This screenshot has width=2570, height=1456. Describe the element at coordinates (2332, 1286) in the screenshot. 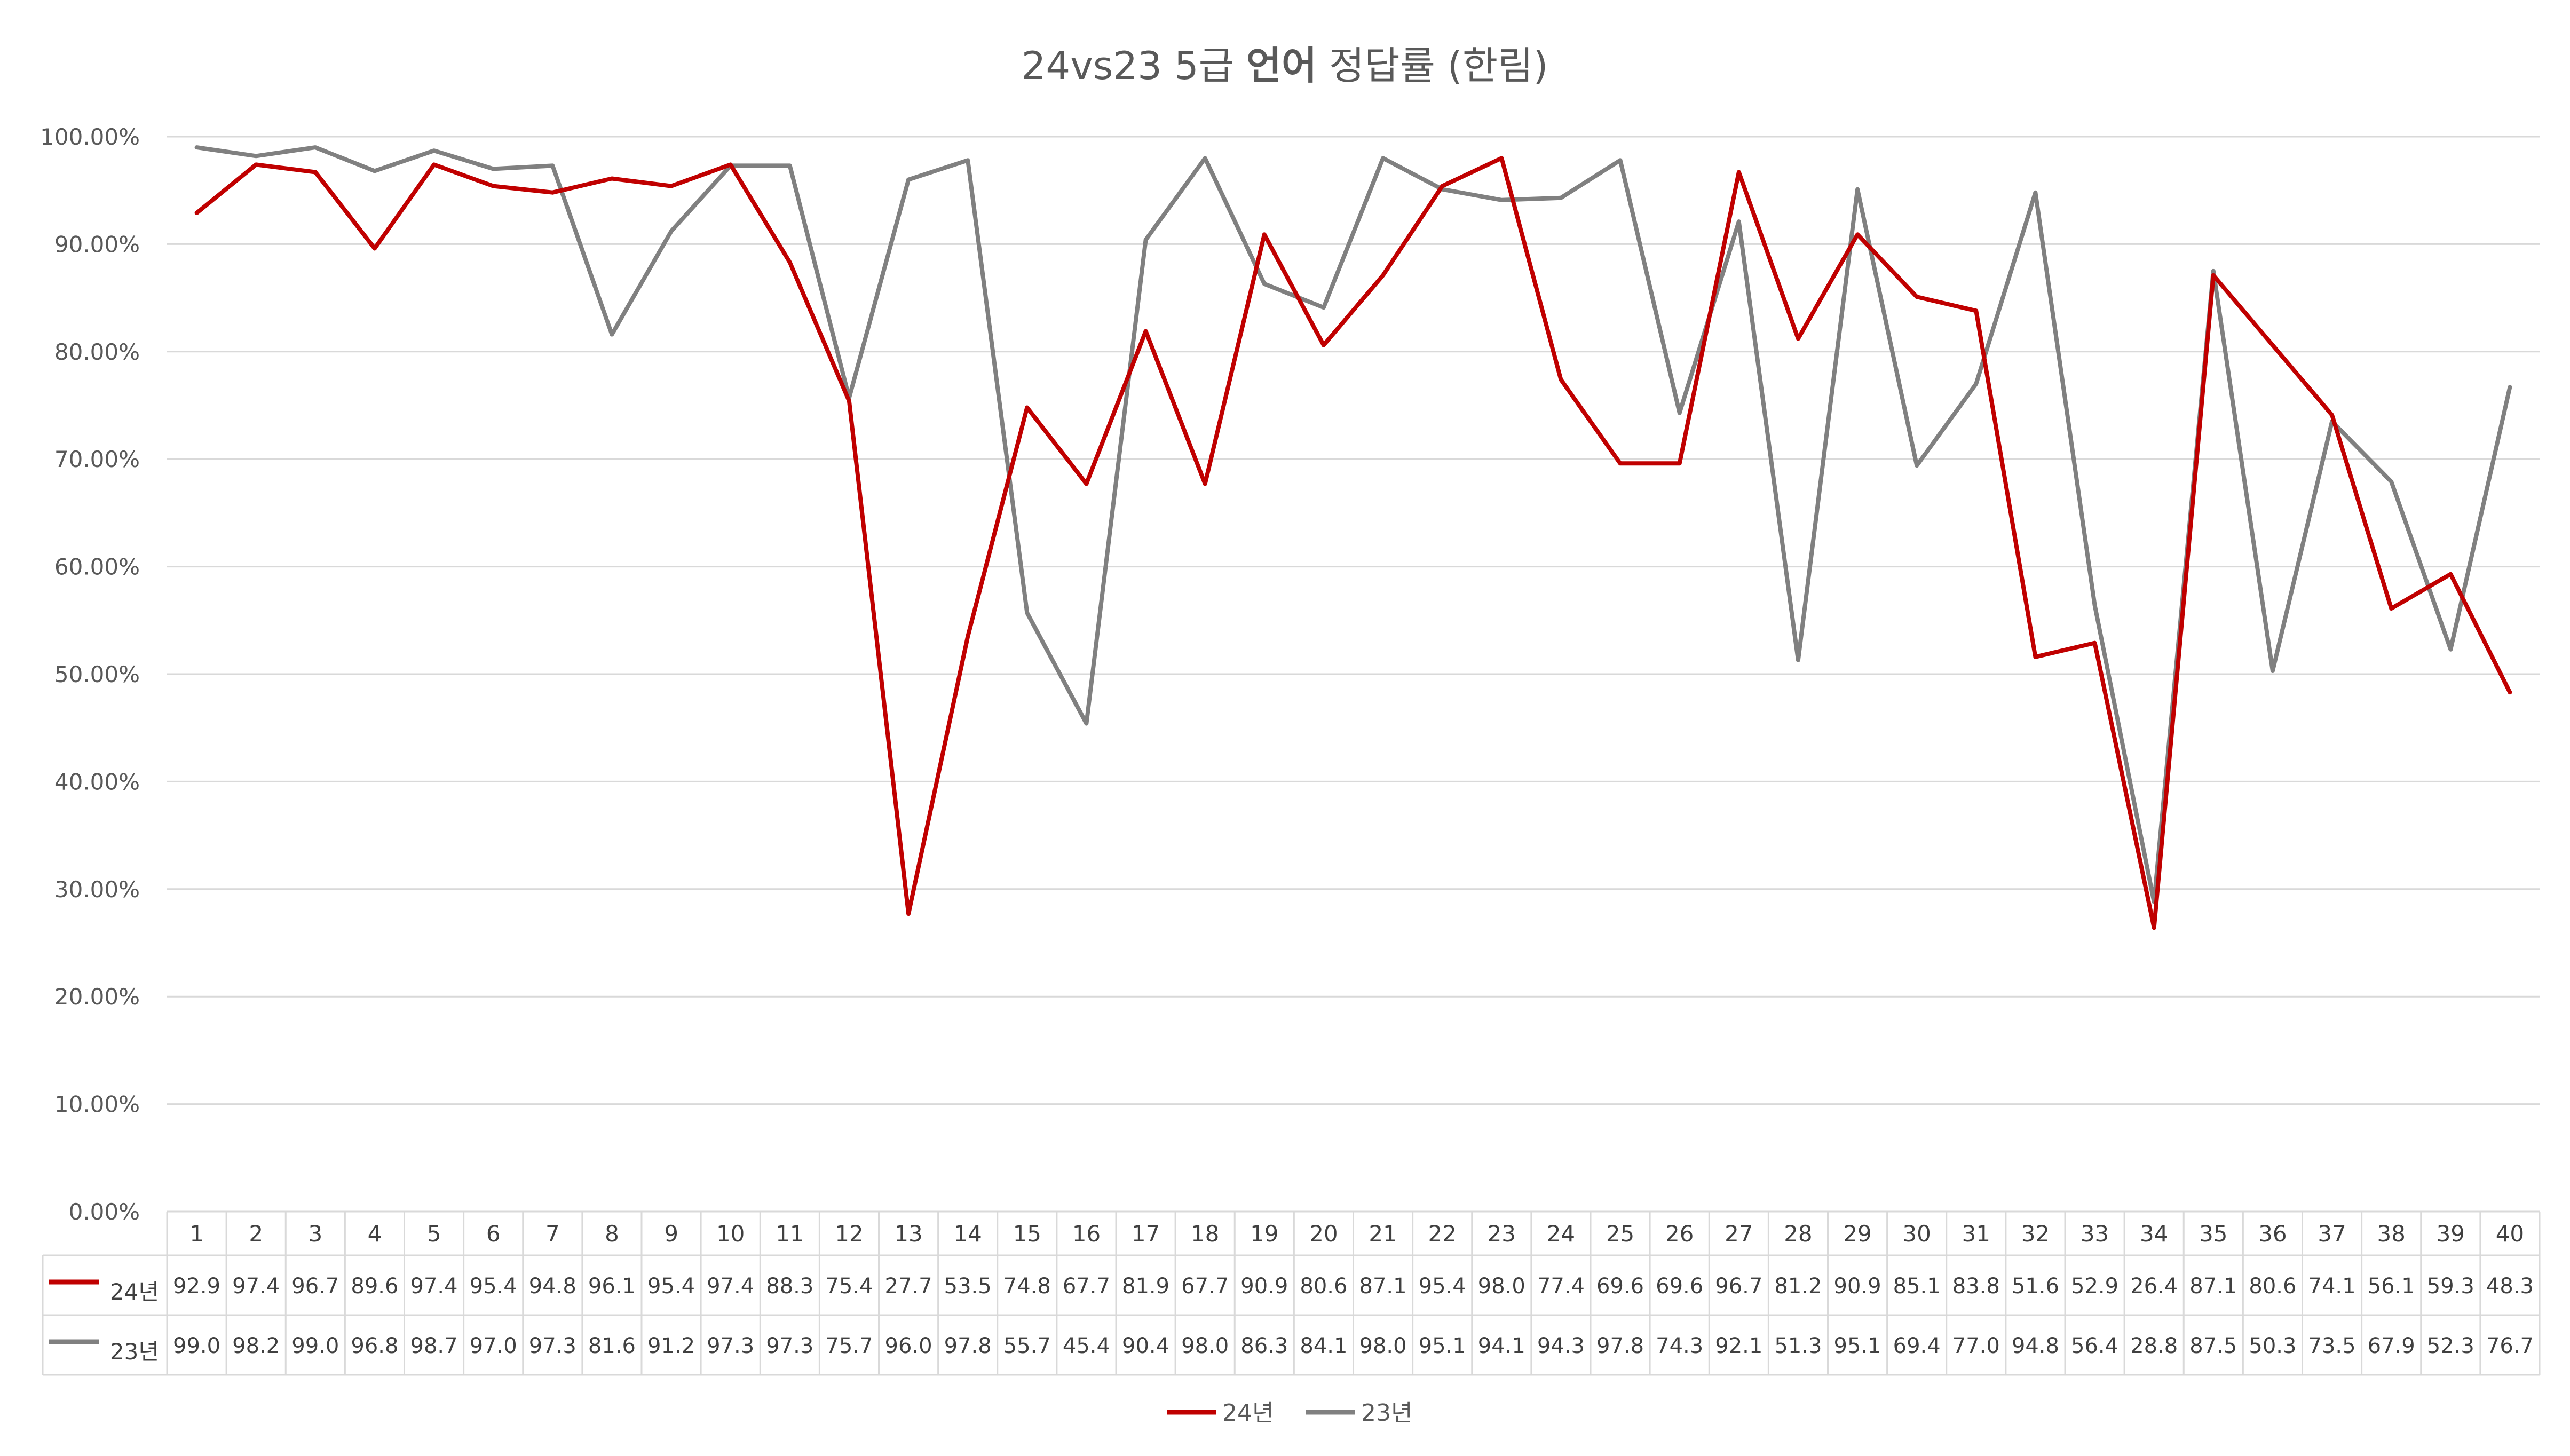

I see `data-table-cell: 74.1` at that location.